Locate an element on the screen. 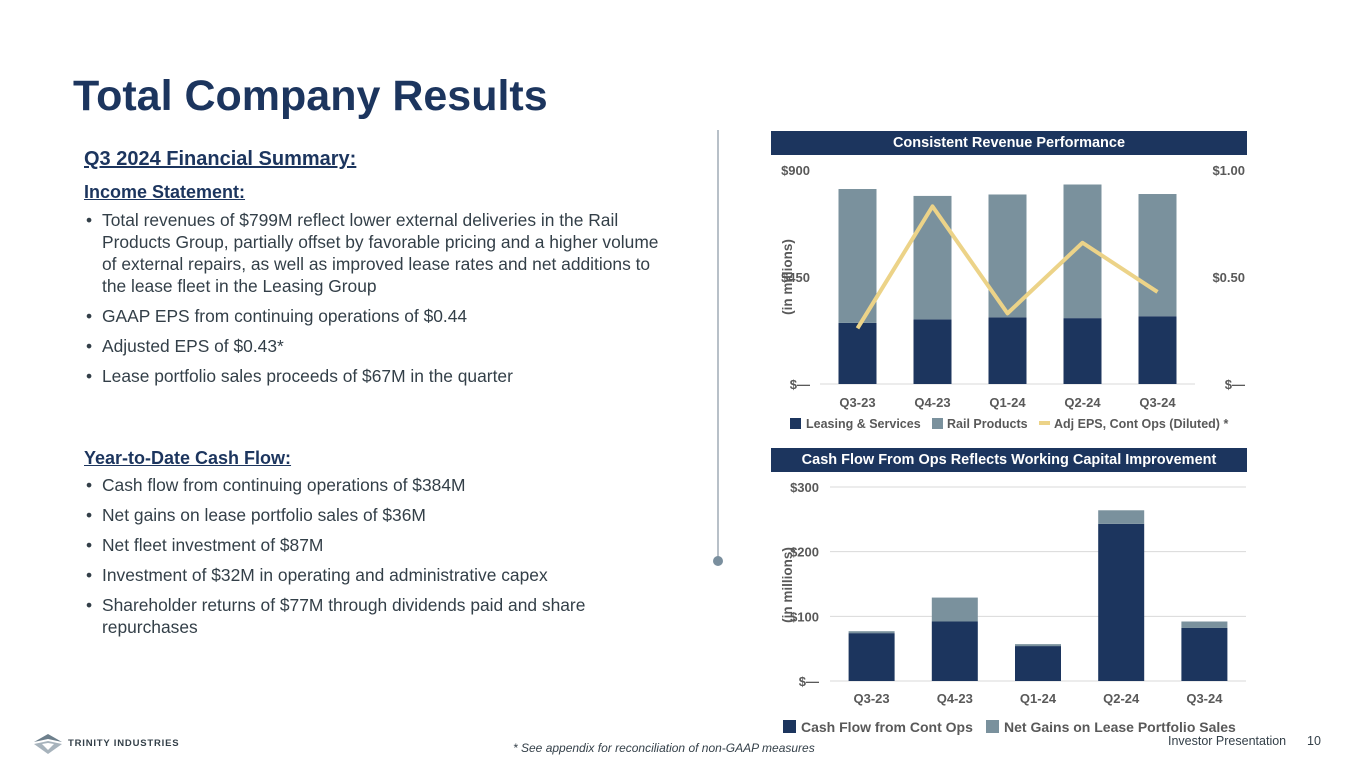  y2-tick-label: $0.50 is located at coordinates (1228, 277).